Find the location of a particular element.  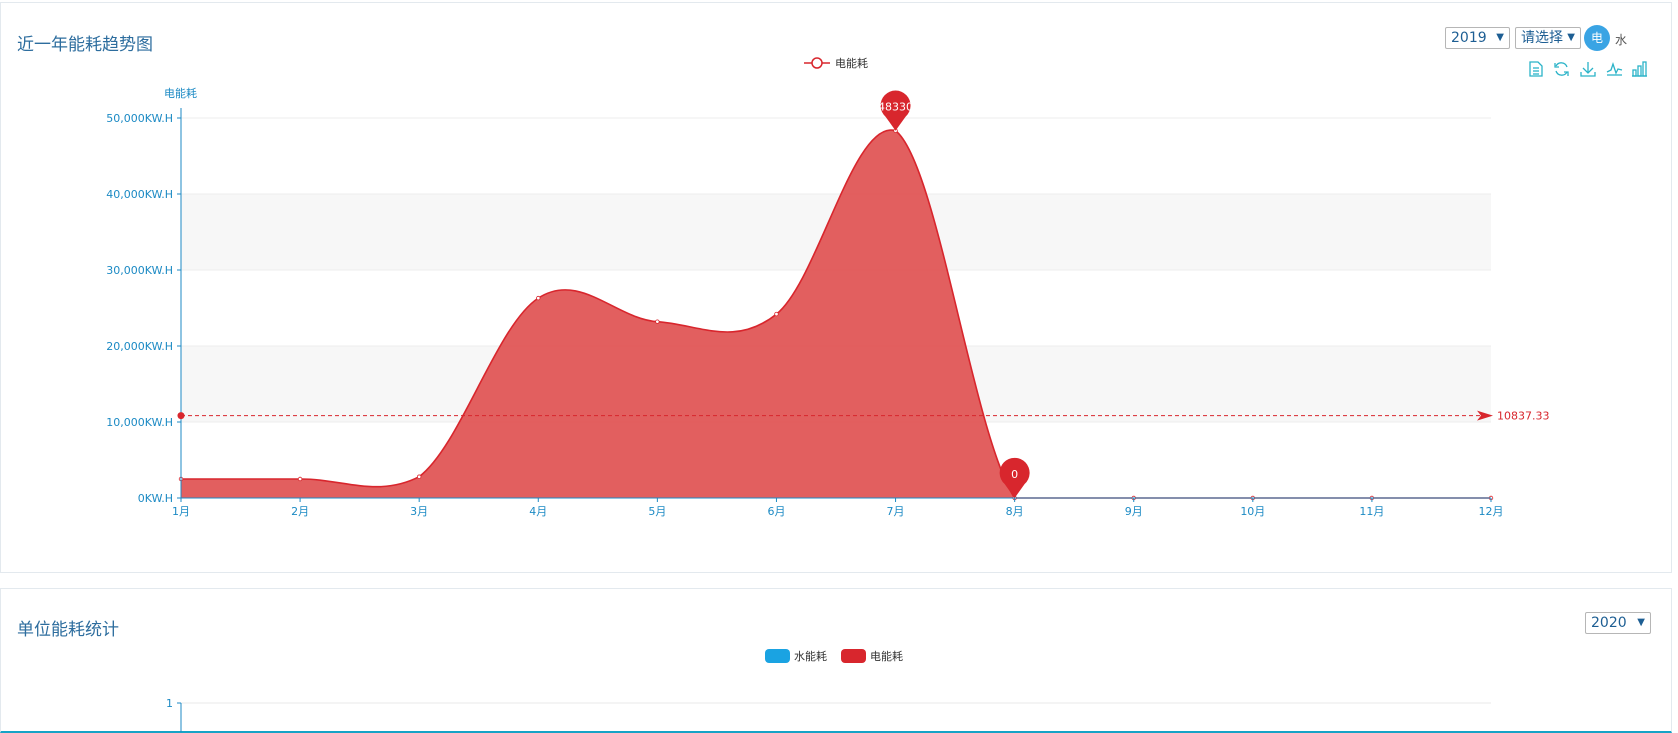

legend-item-water: 水能耗 is located at coordinates (796, 656).